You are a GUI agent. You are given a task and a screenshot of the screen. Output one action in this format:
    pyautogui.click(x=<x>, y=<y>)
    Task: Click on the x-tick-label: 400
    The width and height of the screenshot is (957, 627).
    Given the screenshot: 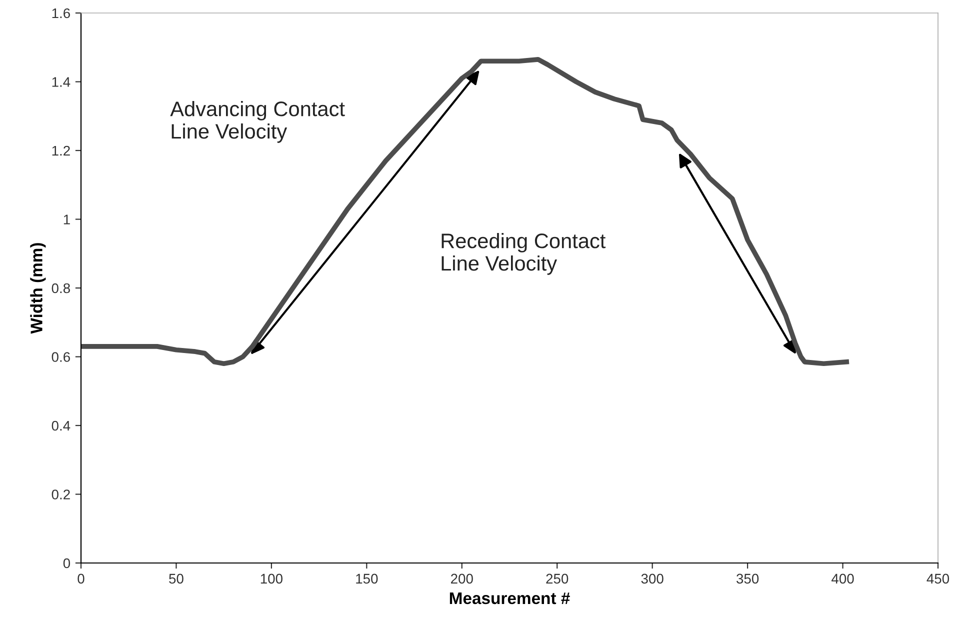 What is the action you would take?
    pyautogui.click(x=843, y=579)
    